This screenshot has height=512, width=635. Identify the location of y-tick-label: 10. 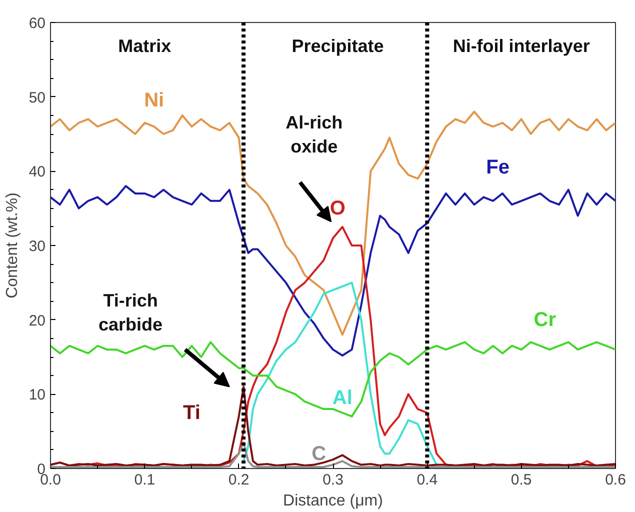
(37, 395).